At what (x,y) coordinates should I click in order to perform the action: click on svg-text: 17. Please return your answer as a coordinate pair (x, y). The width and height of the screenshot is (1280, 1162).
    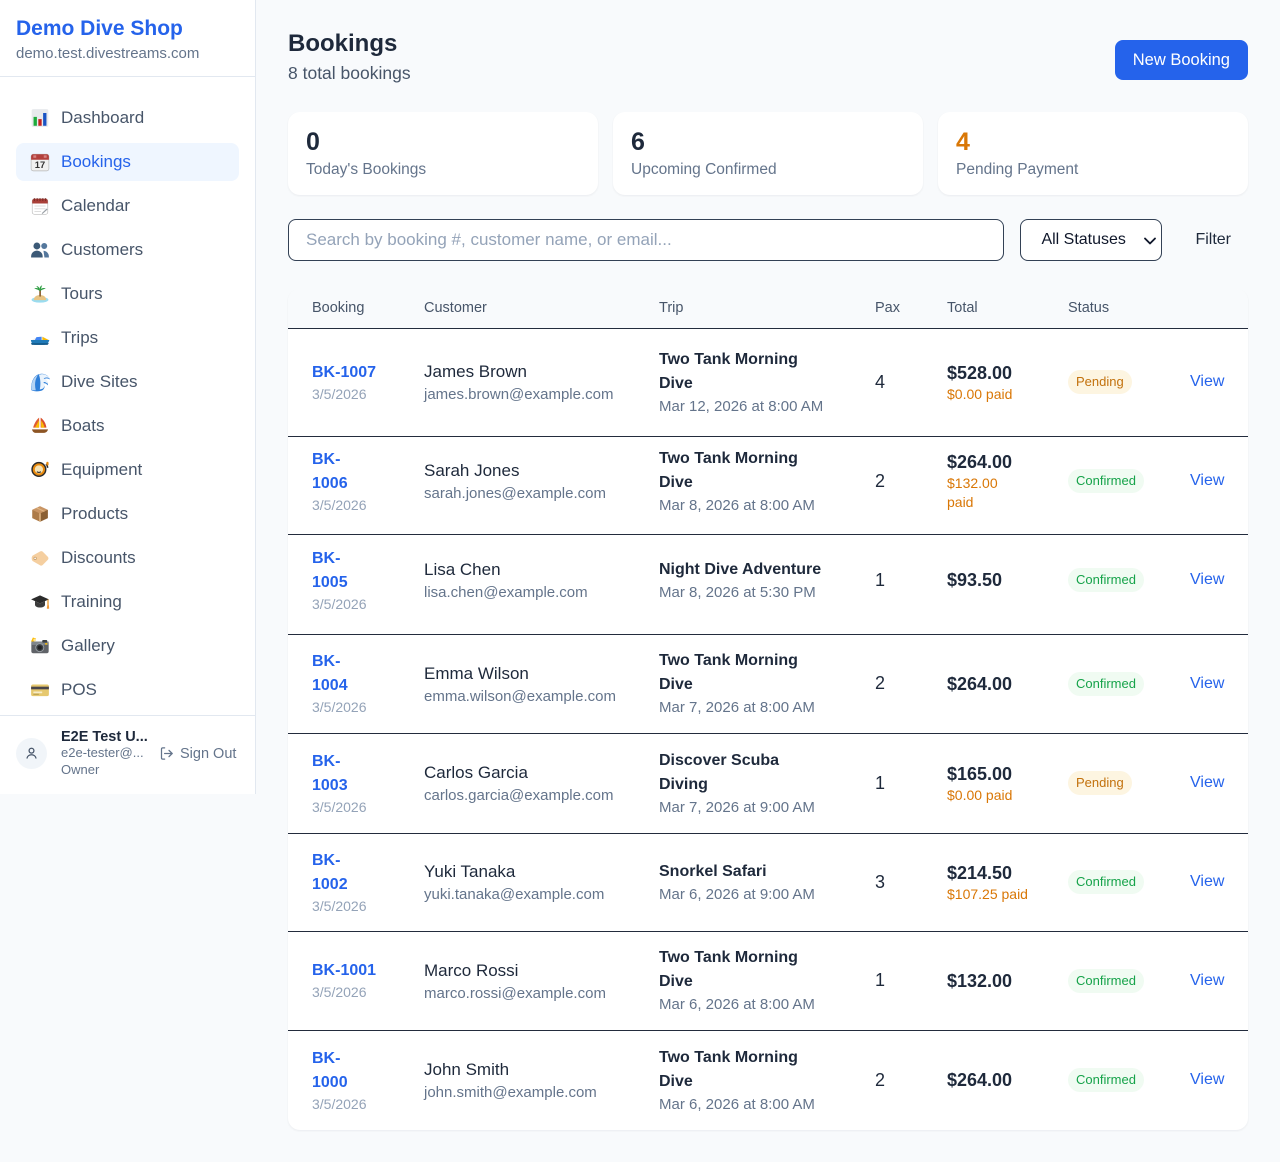
    Looking at the image, I should click on (40, 165).